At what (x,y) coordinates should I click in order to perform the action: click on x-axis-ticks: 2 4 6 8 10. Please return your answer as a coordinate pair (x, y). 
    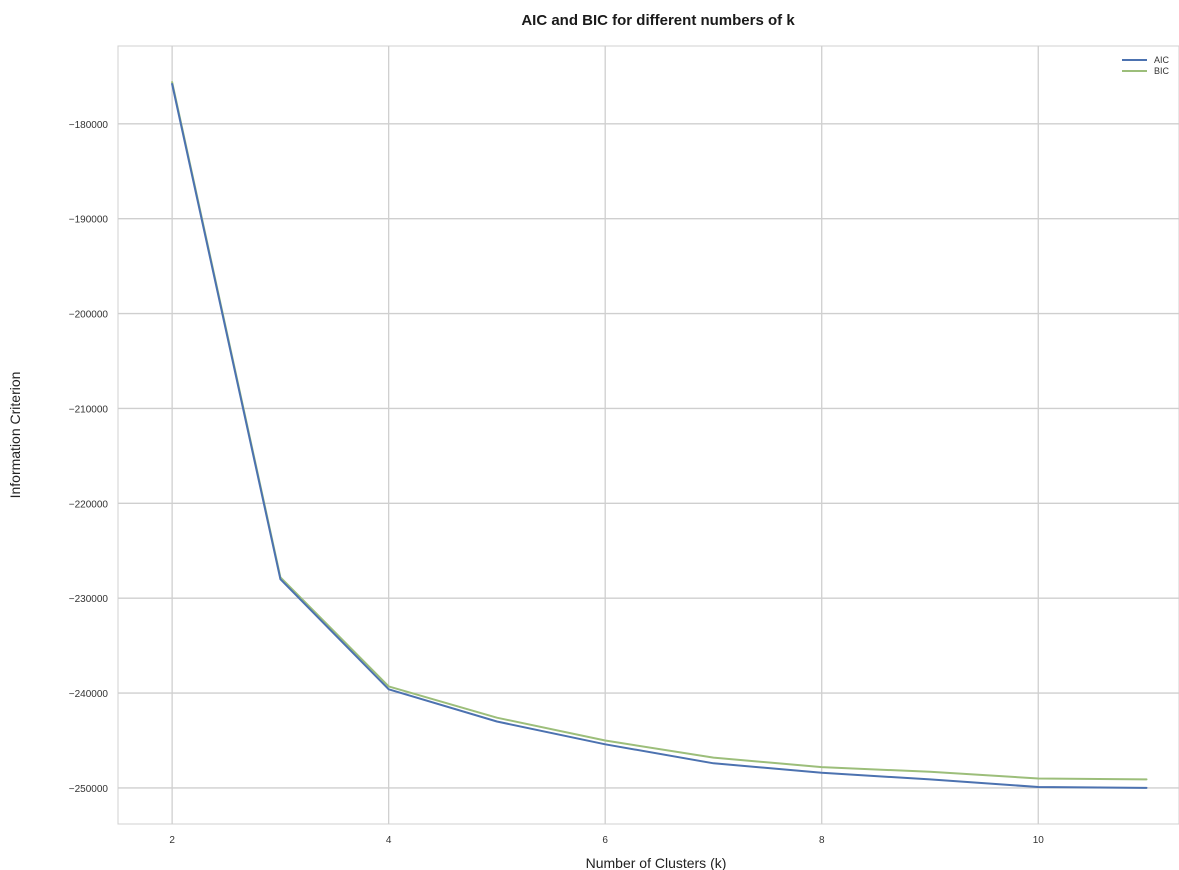
    Looking at the image, I should click on (606, 840).